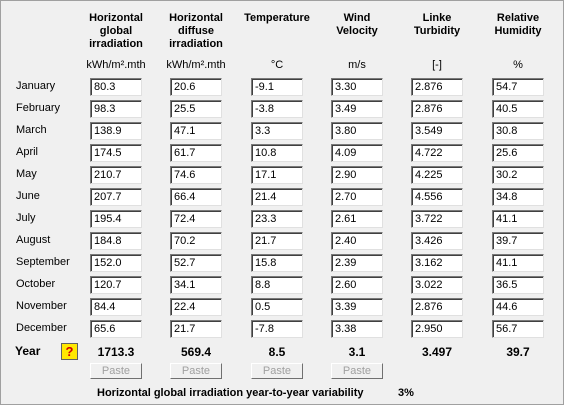  What do you see at coordinates (196, 307) in the screenshot?
I see `value-input: 22.4` at bounding box center [196, 307].